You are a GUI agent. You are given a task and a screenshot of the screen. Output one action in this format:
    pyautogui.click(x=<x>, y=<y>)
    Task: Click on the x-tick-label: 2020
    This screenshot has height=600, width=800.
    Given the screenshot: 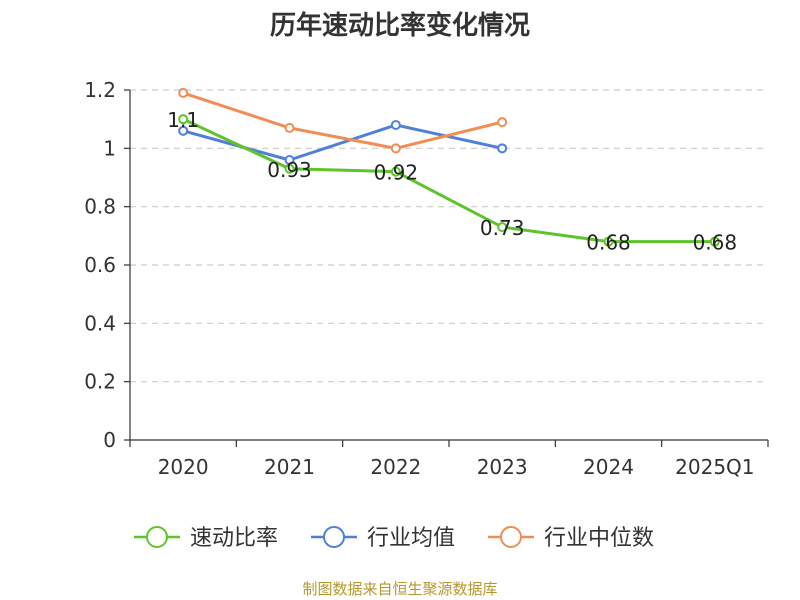 What is the action you would take?
    pyautogui.click(x=183, y=467)
    